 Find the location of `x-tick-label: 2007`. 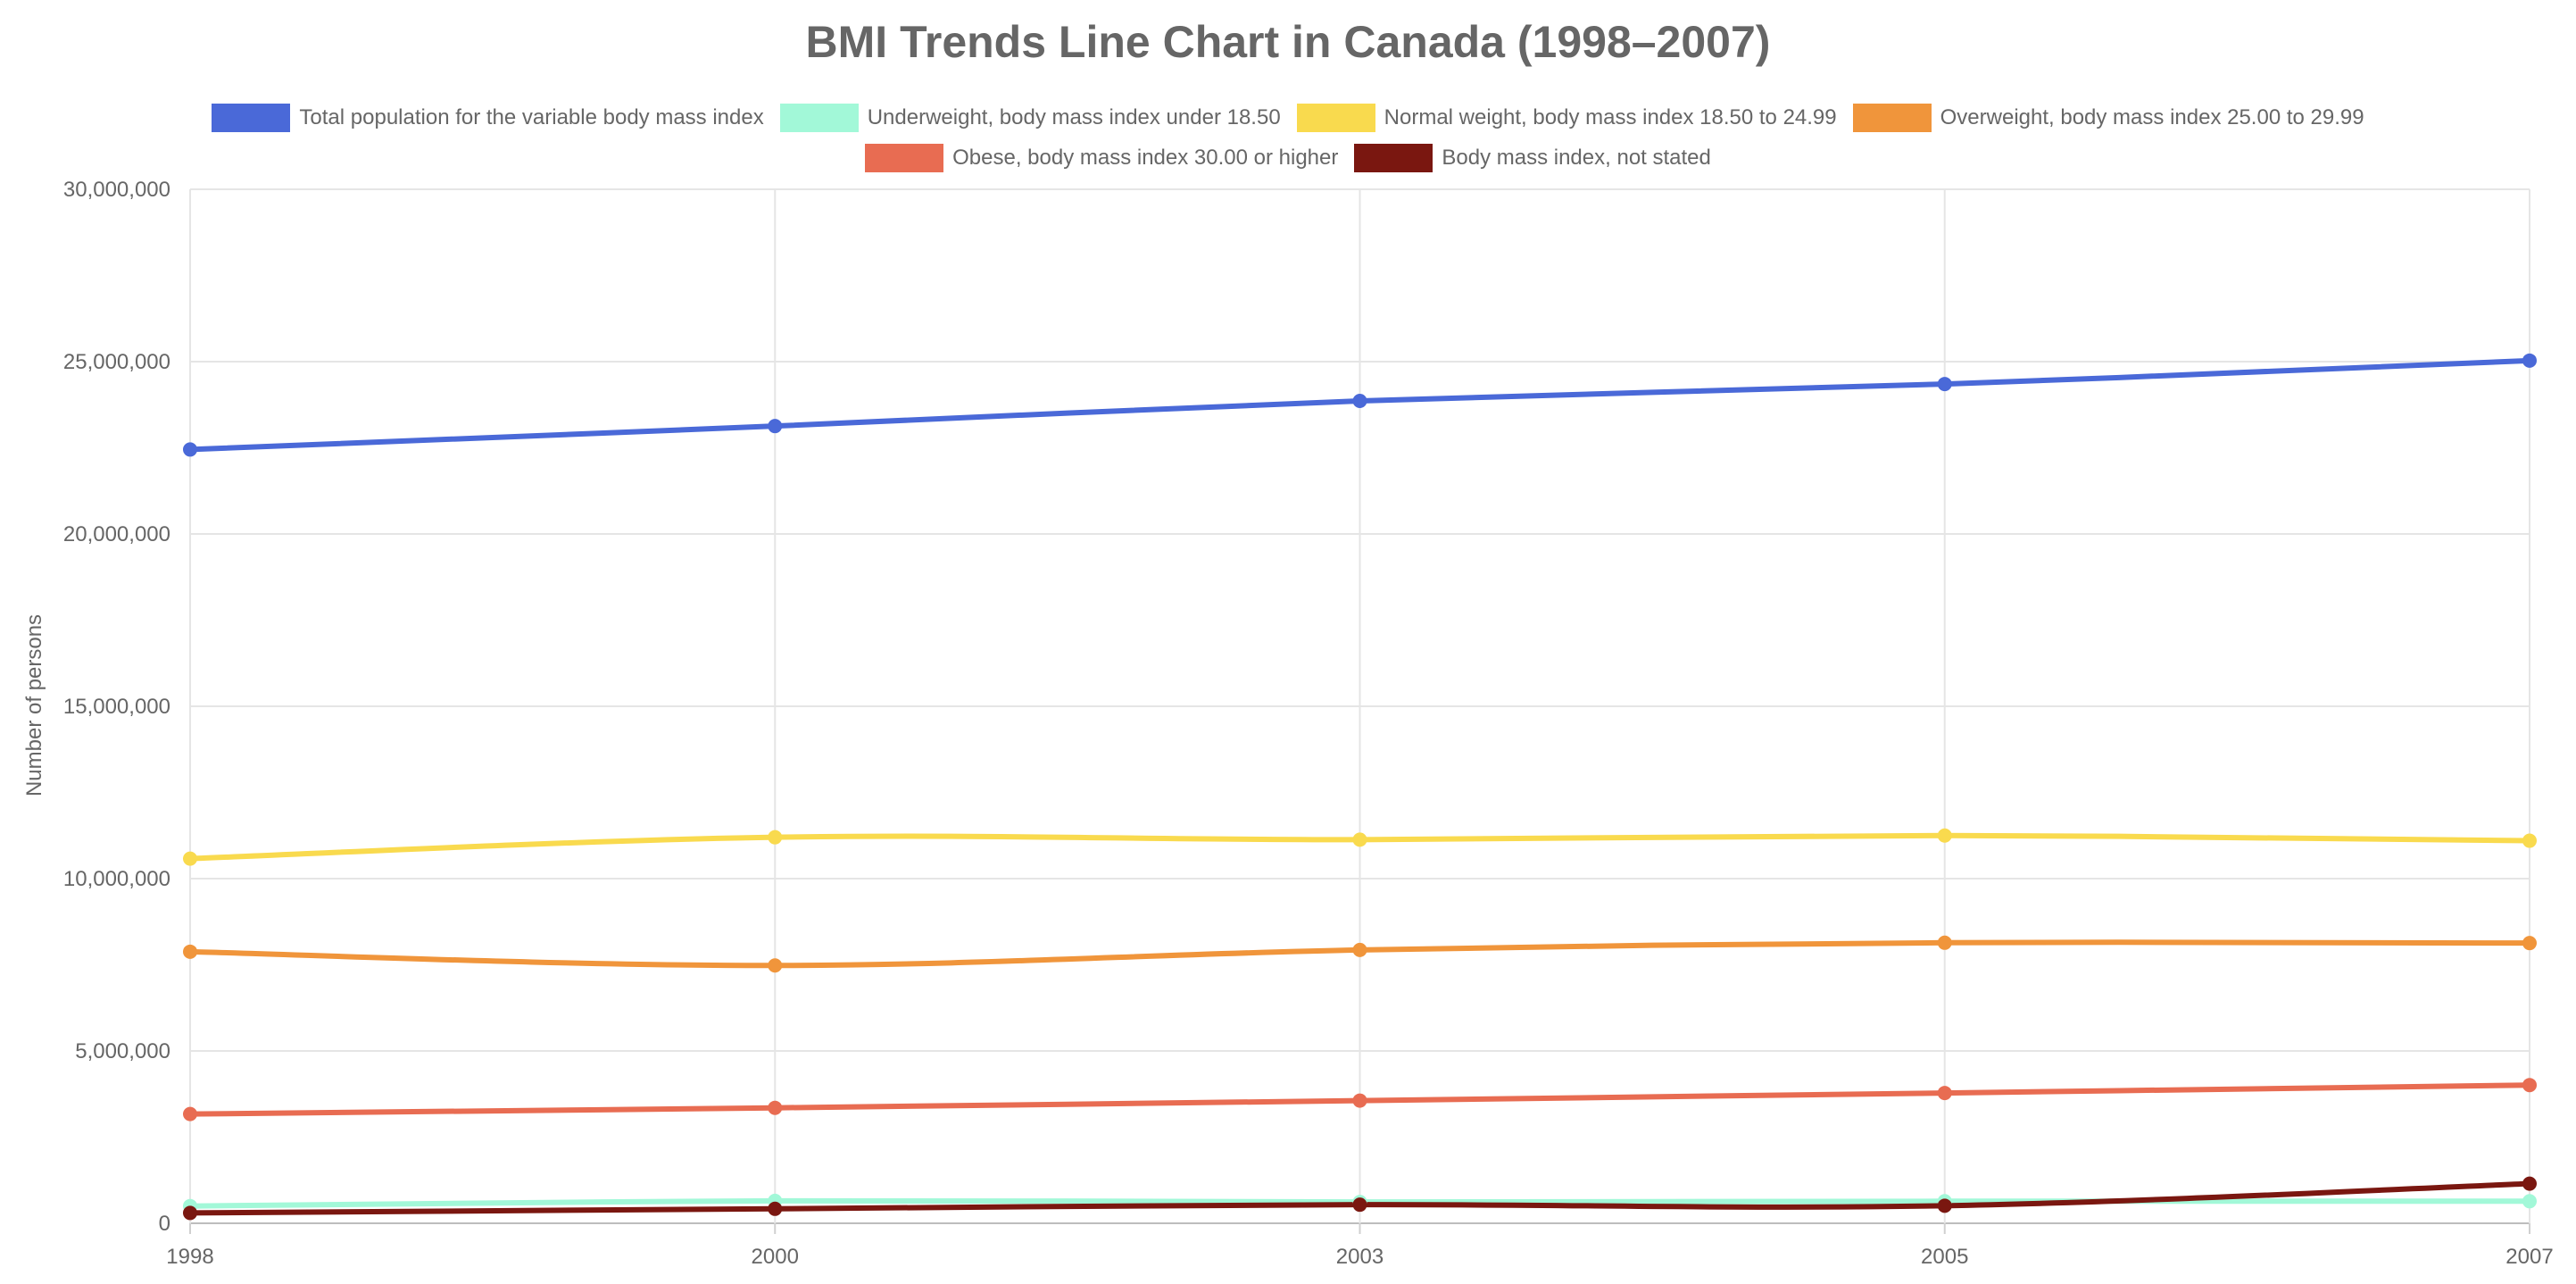

x-tick-label: 2007 is located at coordinates (2529, 1257).